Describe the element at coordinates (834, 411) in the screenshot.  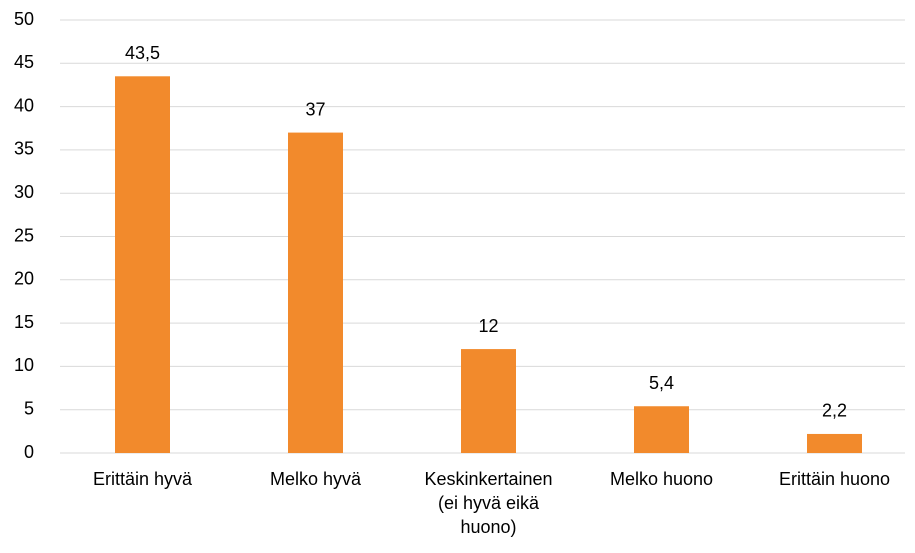
I see `data-label: 2,2` at that location.